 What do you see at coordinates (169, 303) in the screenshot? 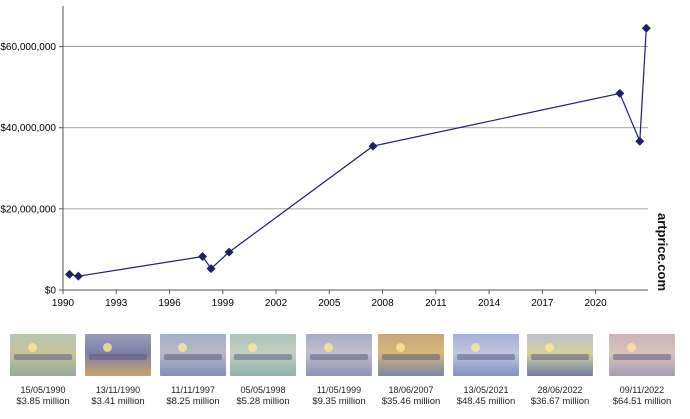
I see `x-tick-label: 1996` at bounding box center [169, 303].